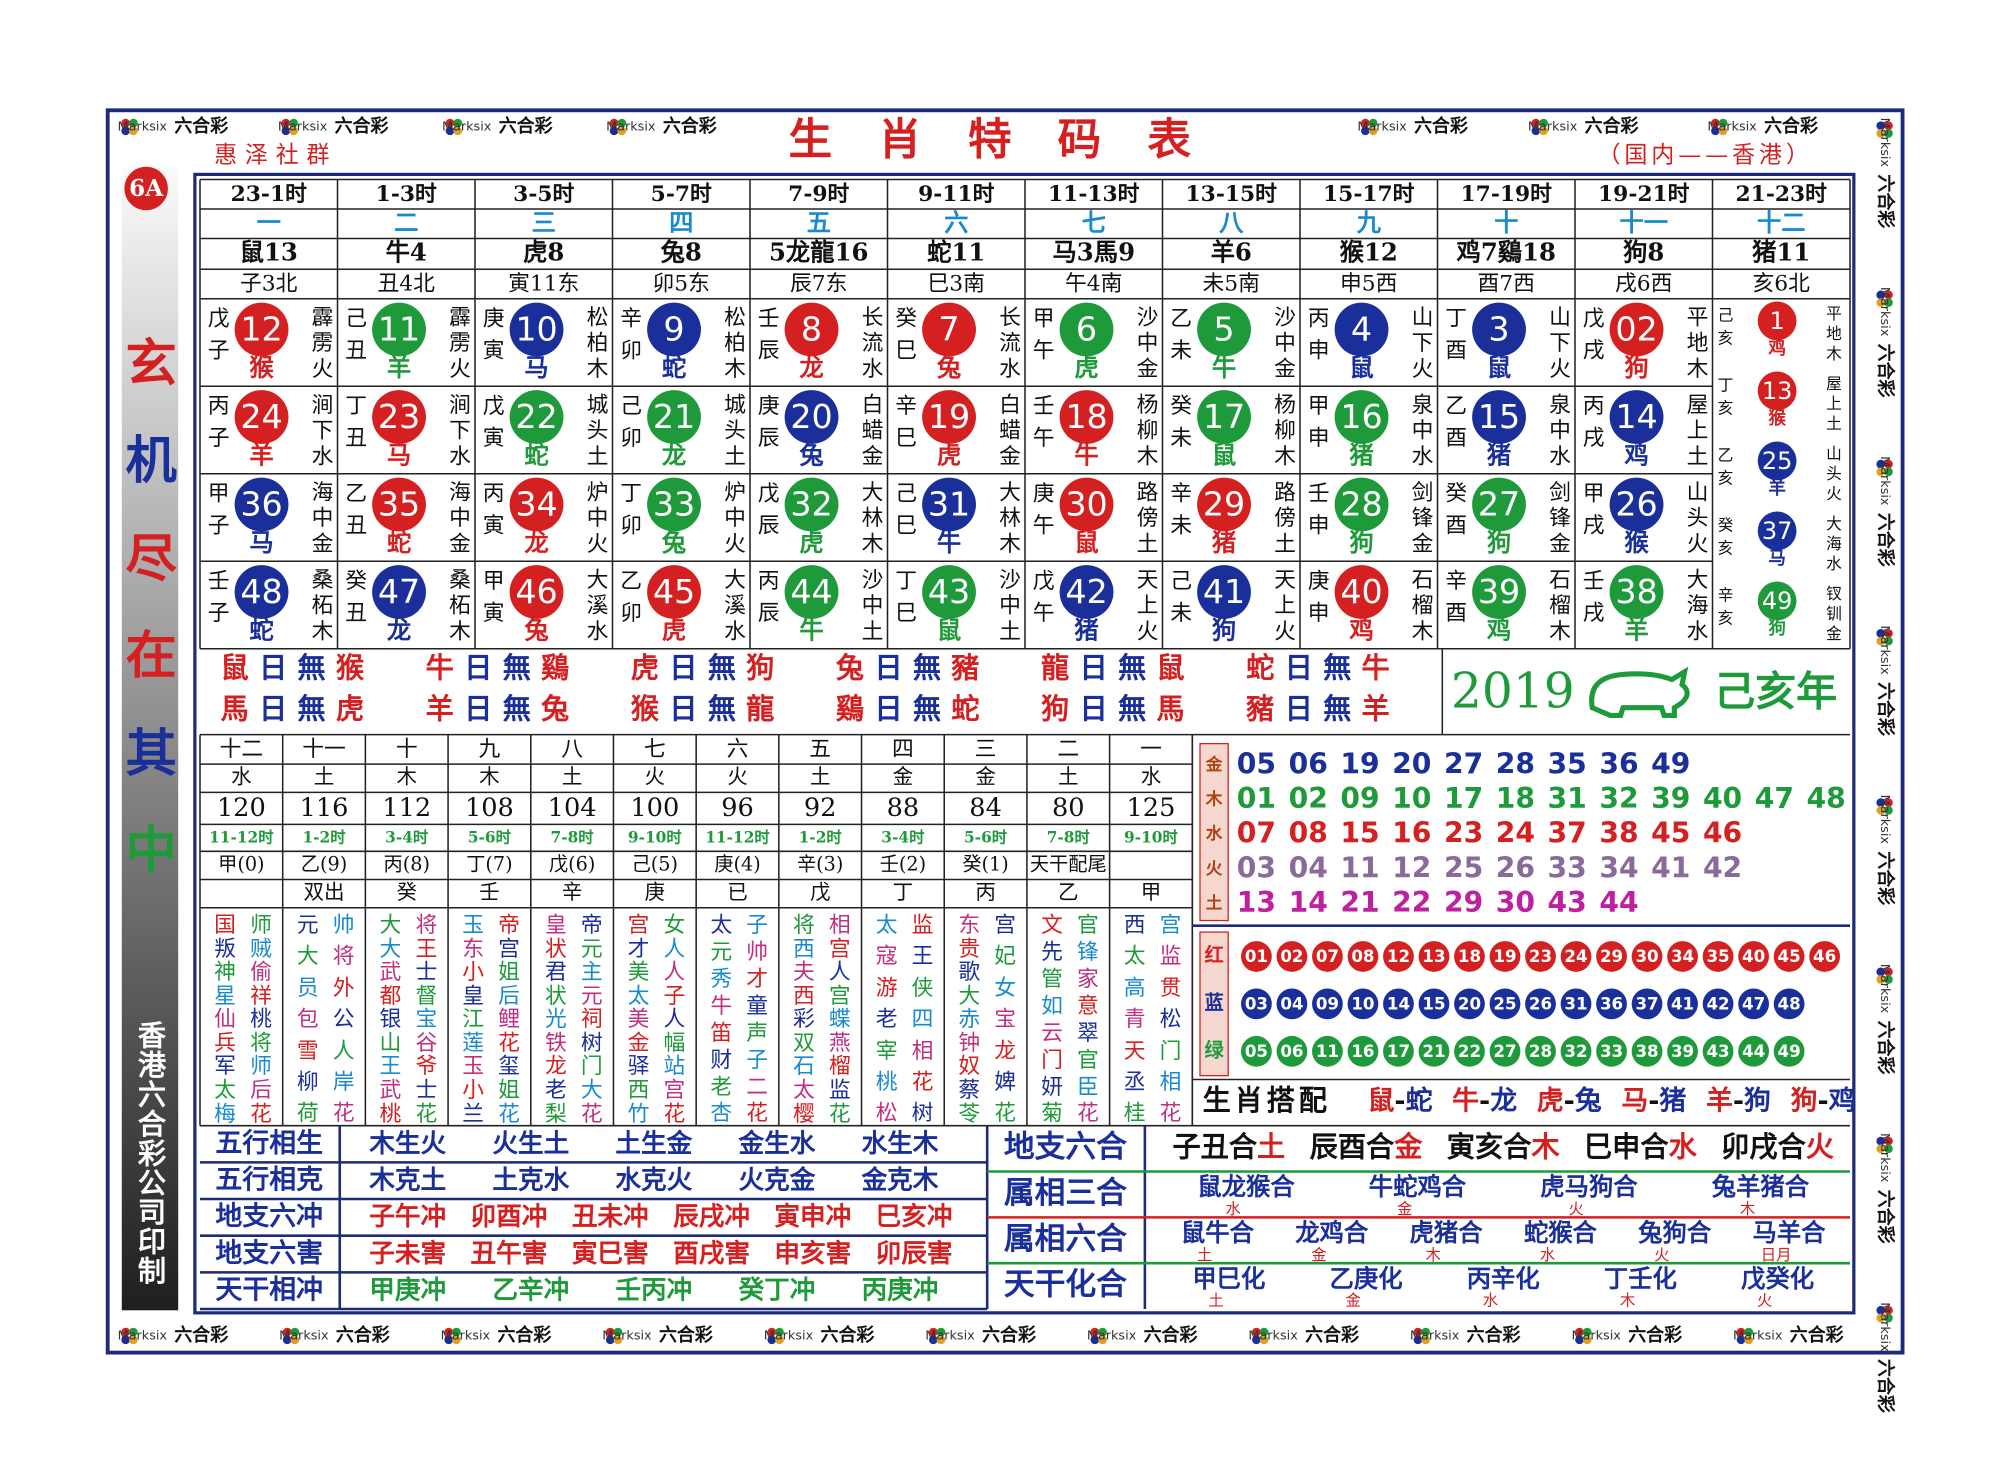 Image resolution: width=2000 pixels, height=1457 pixels. Describe the element at coordinates (1499, 503) in the screenshot. I see `number: 27` at that location.